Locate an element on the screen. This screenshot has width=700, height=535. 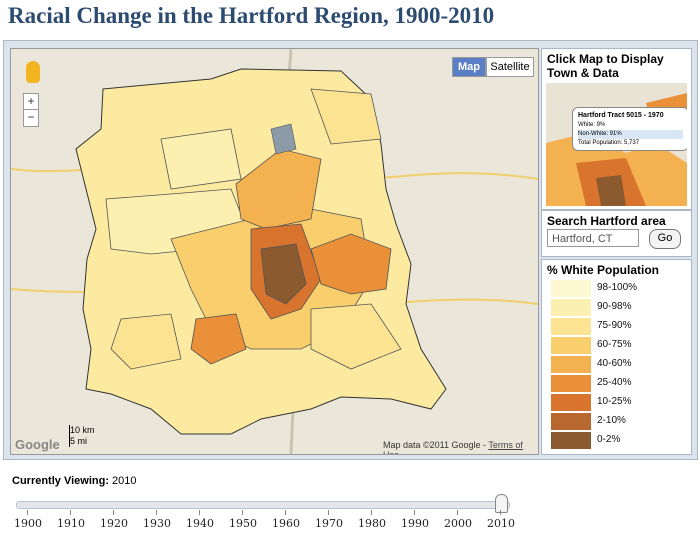
year-tick-label: 1910 is located at coordinates (71, 523).